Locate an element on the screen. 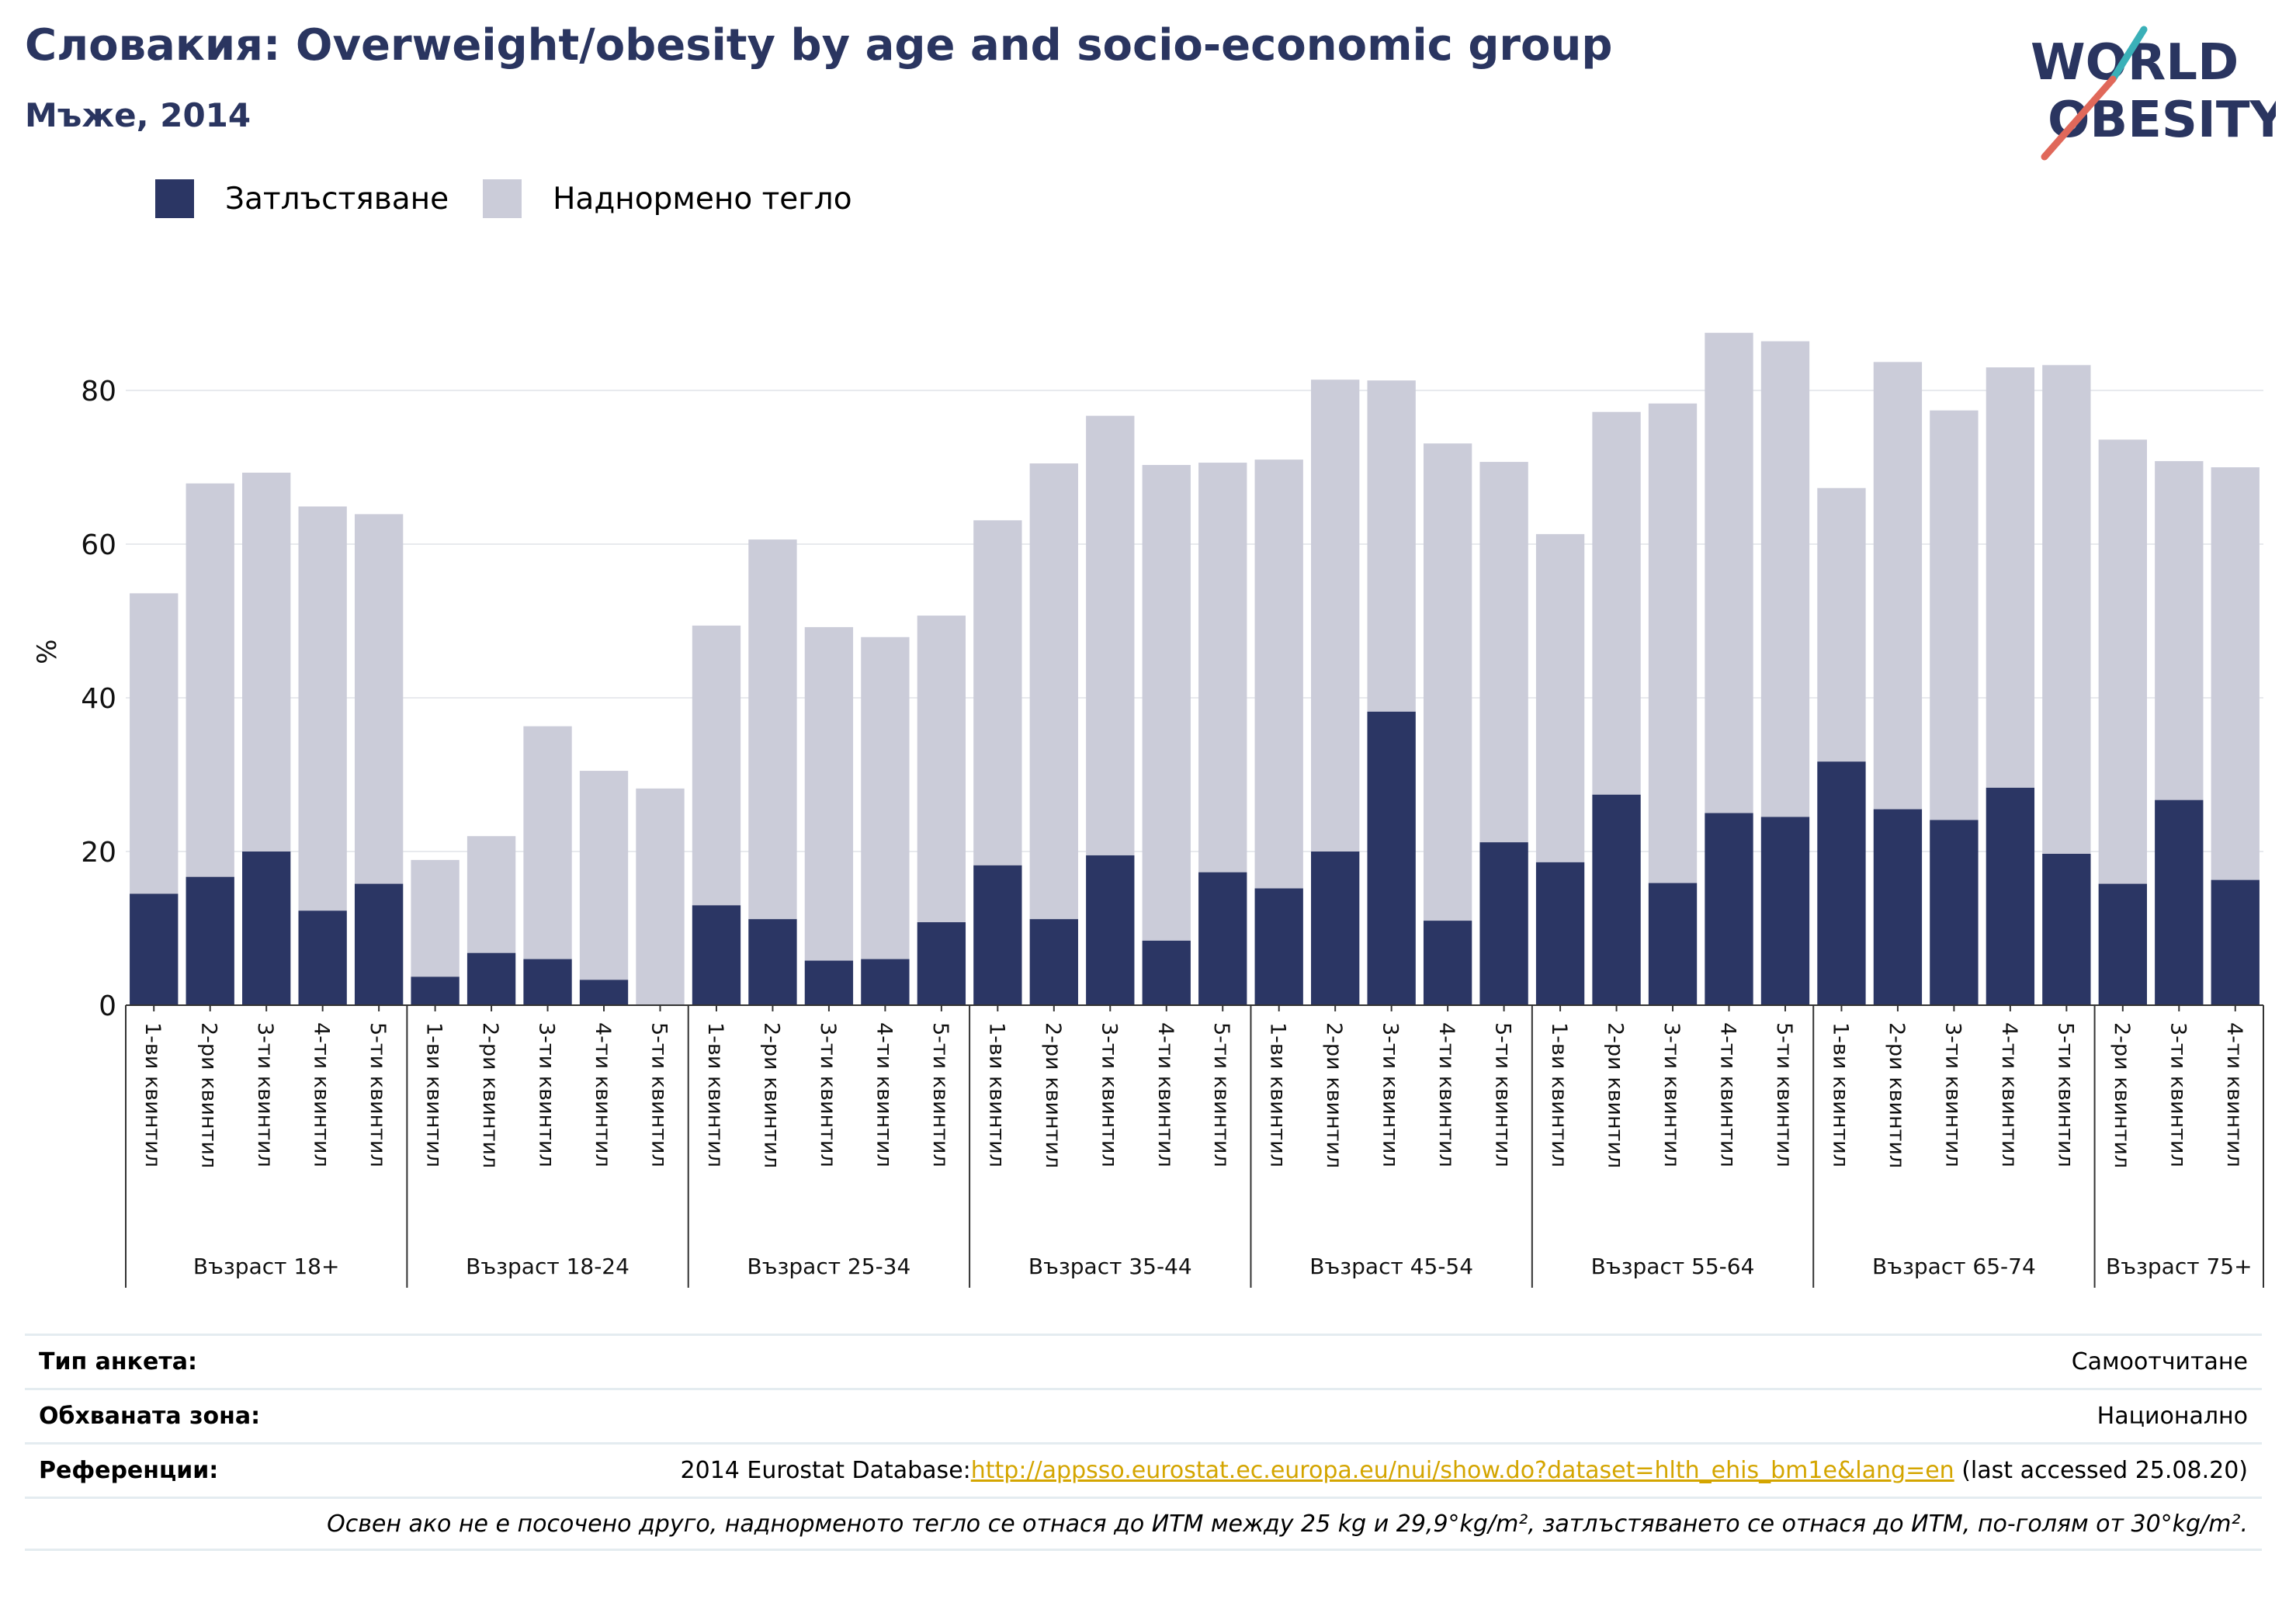 Image resolution: width=2296 pixels, height=1599 pixels. group-label: Възраст 65-74 is located at coordinates (1954, 1266).